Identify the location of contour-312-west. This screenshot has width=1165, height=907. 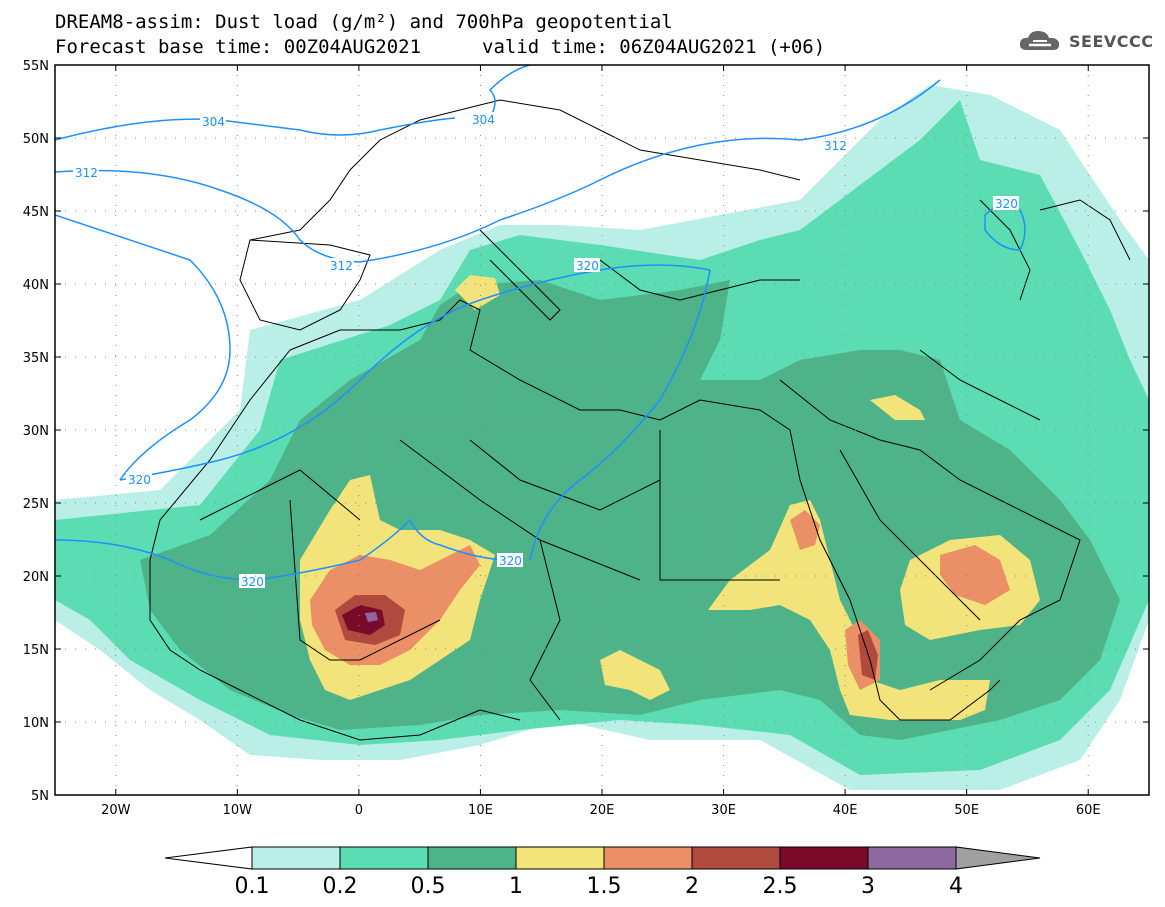
(143, 347).